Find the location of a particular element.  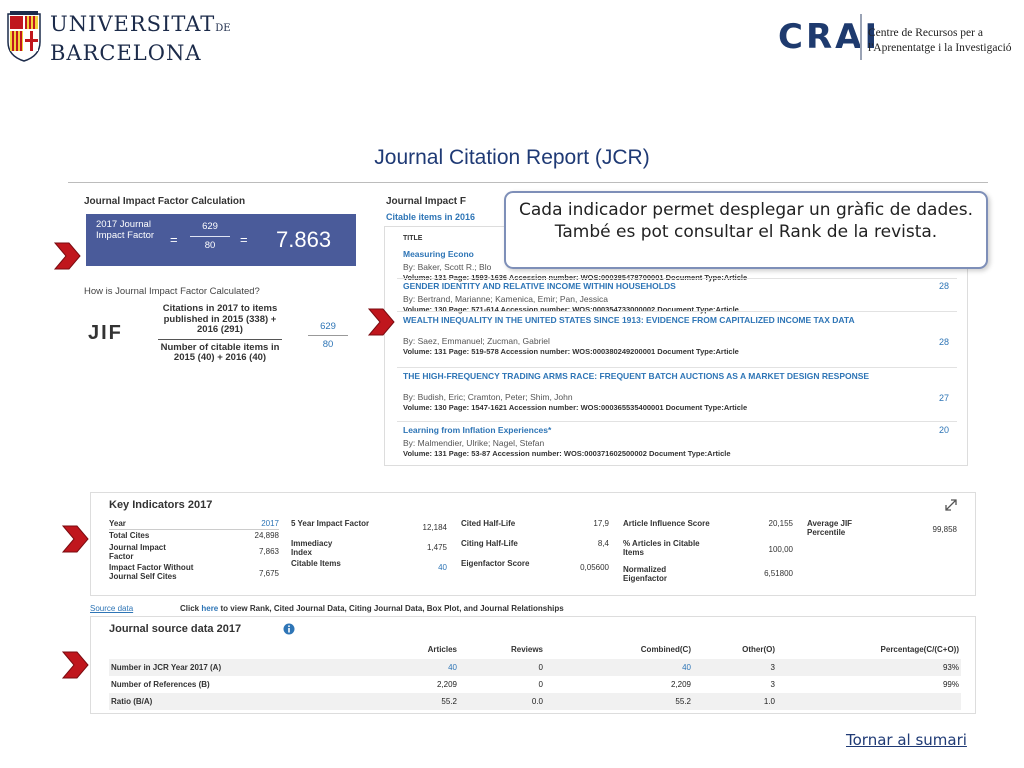

indicator-citing-half-life: Citing Half-Life 8,4 is located at coordinates (535, 543).